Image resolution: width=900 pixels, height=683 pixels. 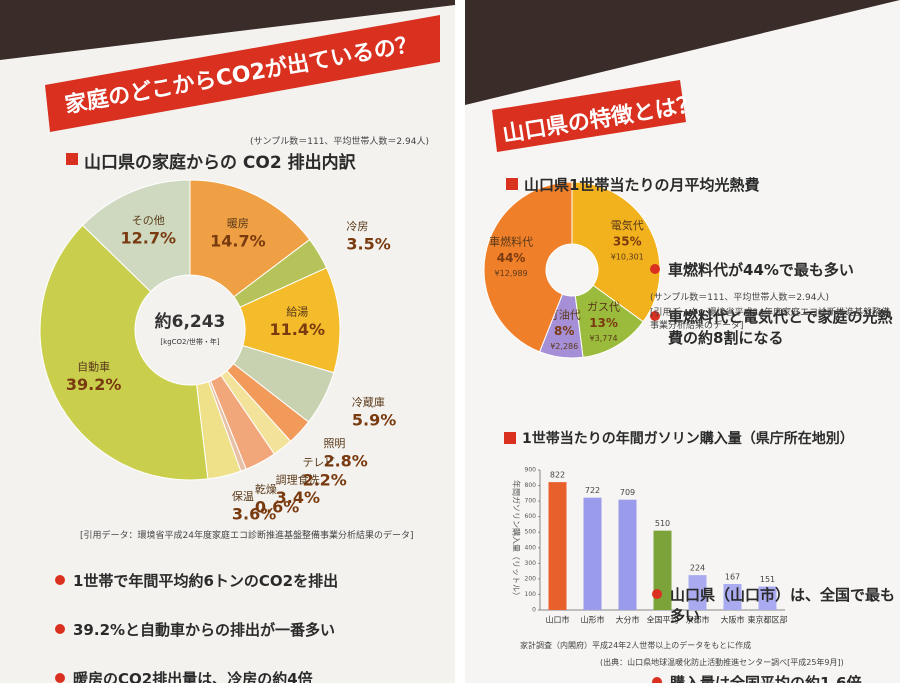 I want to click on y-tick-label: 100, so click(x=531, y=594).